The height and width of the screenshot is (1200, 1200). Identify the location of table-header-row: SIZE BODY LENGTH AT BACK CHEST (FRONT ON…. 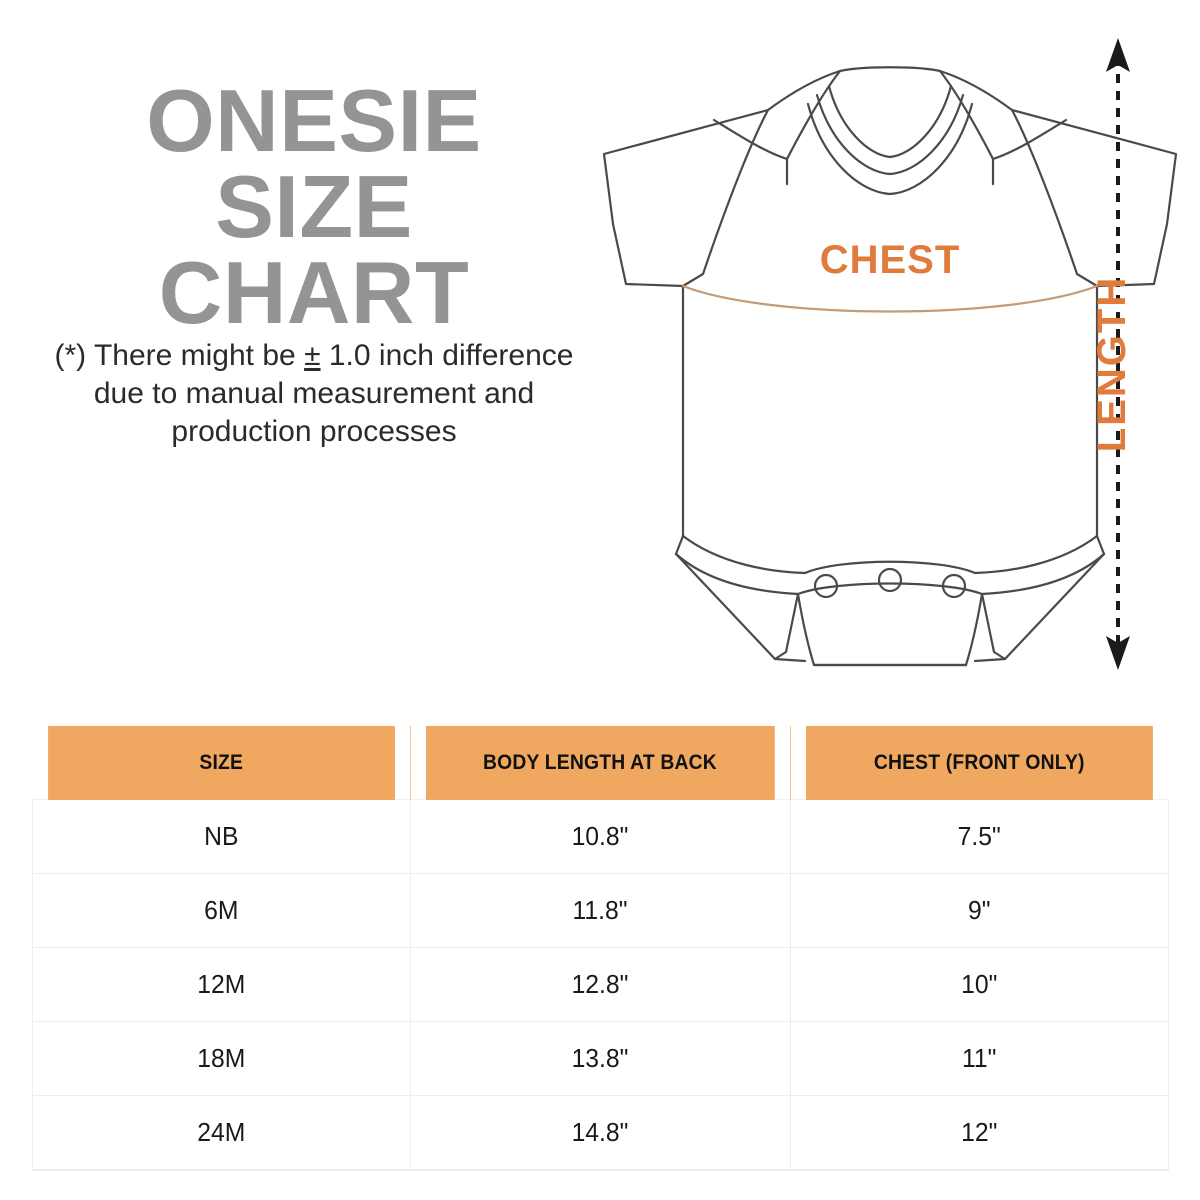
(600, 763).